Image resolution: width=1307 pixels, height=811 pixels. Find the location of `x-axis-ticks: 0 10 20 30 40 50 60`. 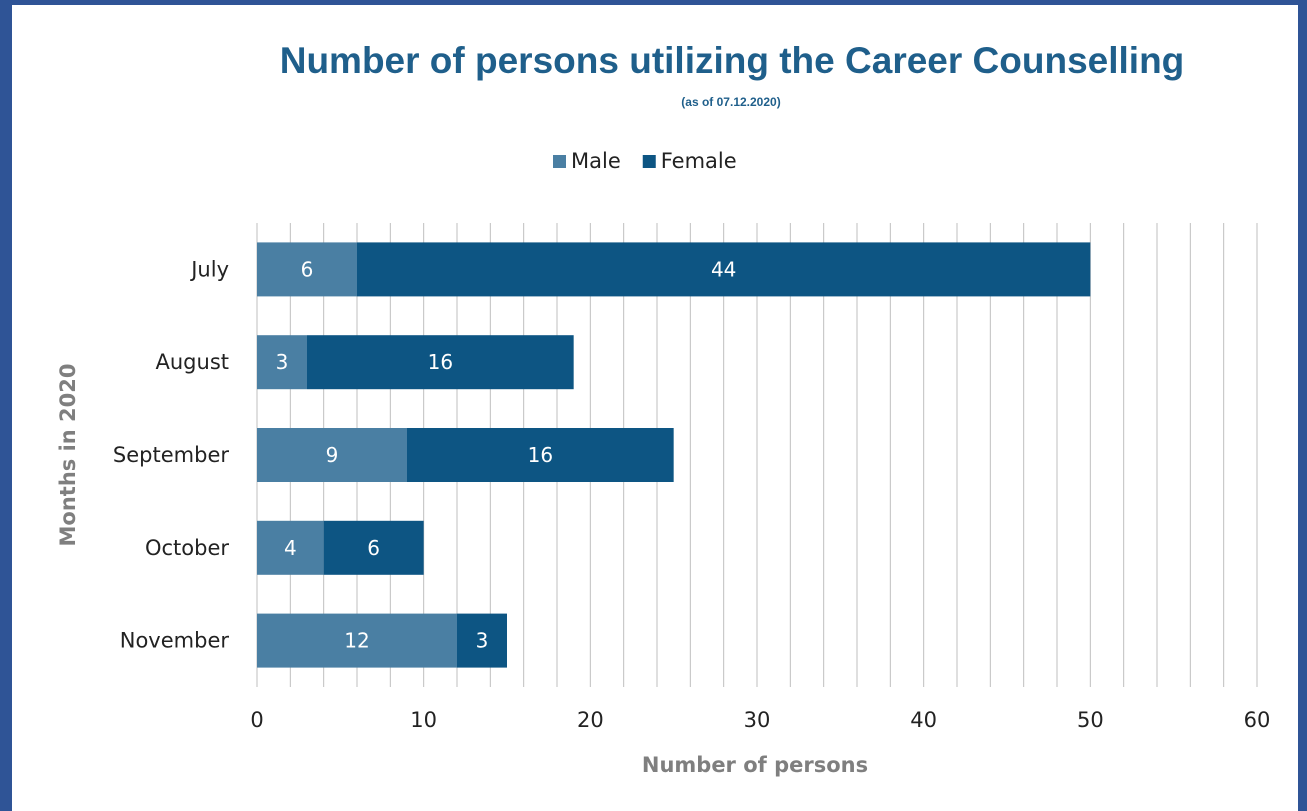

x-axis-ticks: 0 10 20 30 40 50 60 is located at coordinates (760, 720).